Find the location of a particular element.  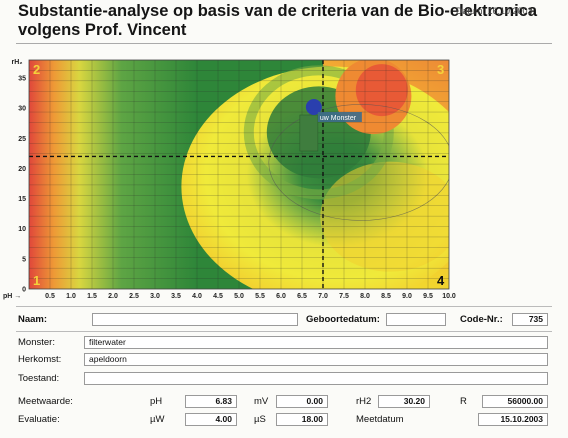

ph-value: 6.83 is located at coordinates (211, 401).